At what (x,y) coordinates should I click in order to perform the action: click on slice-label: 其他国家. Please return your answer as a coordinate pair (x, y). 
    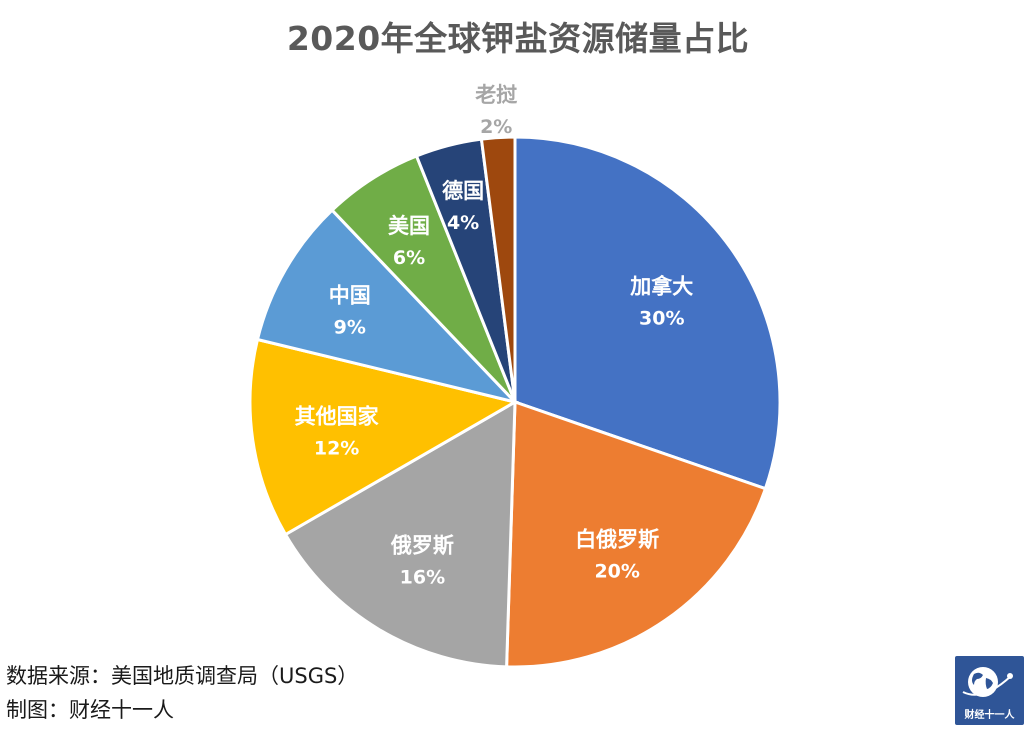
    Looking at the image, I should click on (337, 417).